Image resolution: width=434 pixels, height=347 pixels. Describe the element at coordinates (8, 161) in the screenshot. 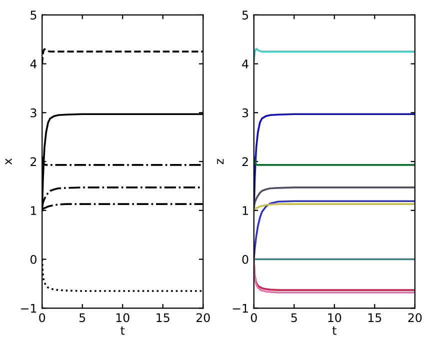

I see `y-axis-title: x` at that location.